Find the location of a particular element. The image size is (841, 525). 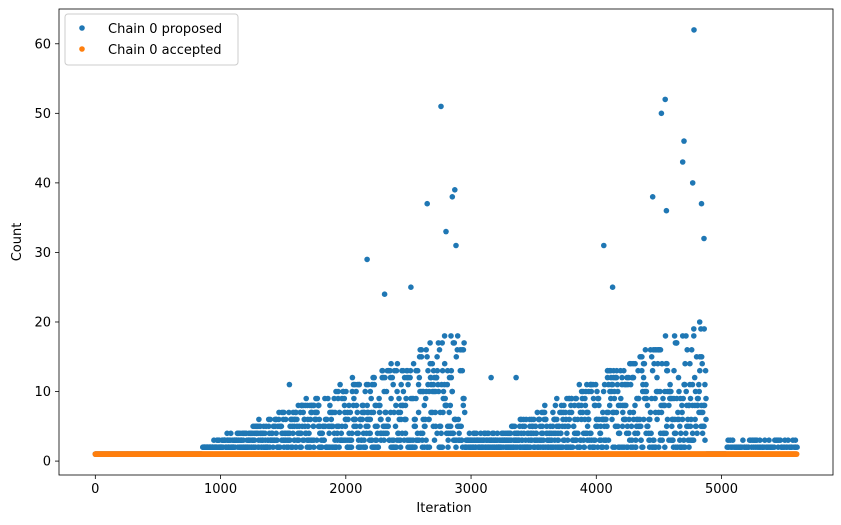

x-axis-ticks: 0 1000 2000 3000 4000 5000 is located at coordinates (414, 486).